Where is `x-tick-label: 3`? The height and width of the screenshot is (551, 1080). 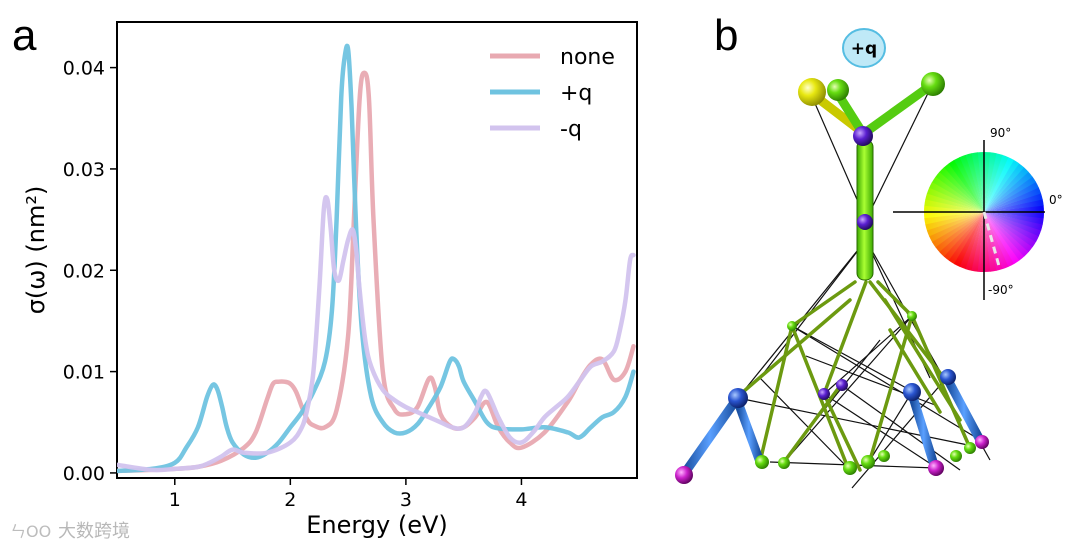 x-tick-label: 3 is located at coordinates (406, 500).